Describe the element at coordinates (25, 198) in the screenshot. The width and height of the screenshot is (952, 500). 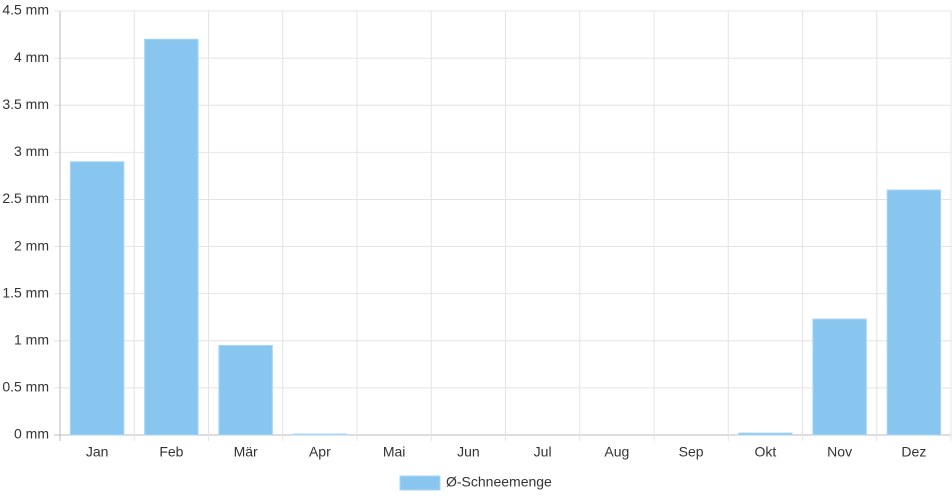
I see `y-tick-label: 2.5 mm` at that location.